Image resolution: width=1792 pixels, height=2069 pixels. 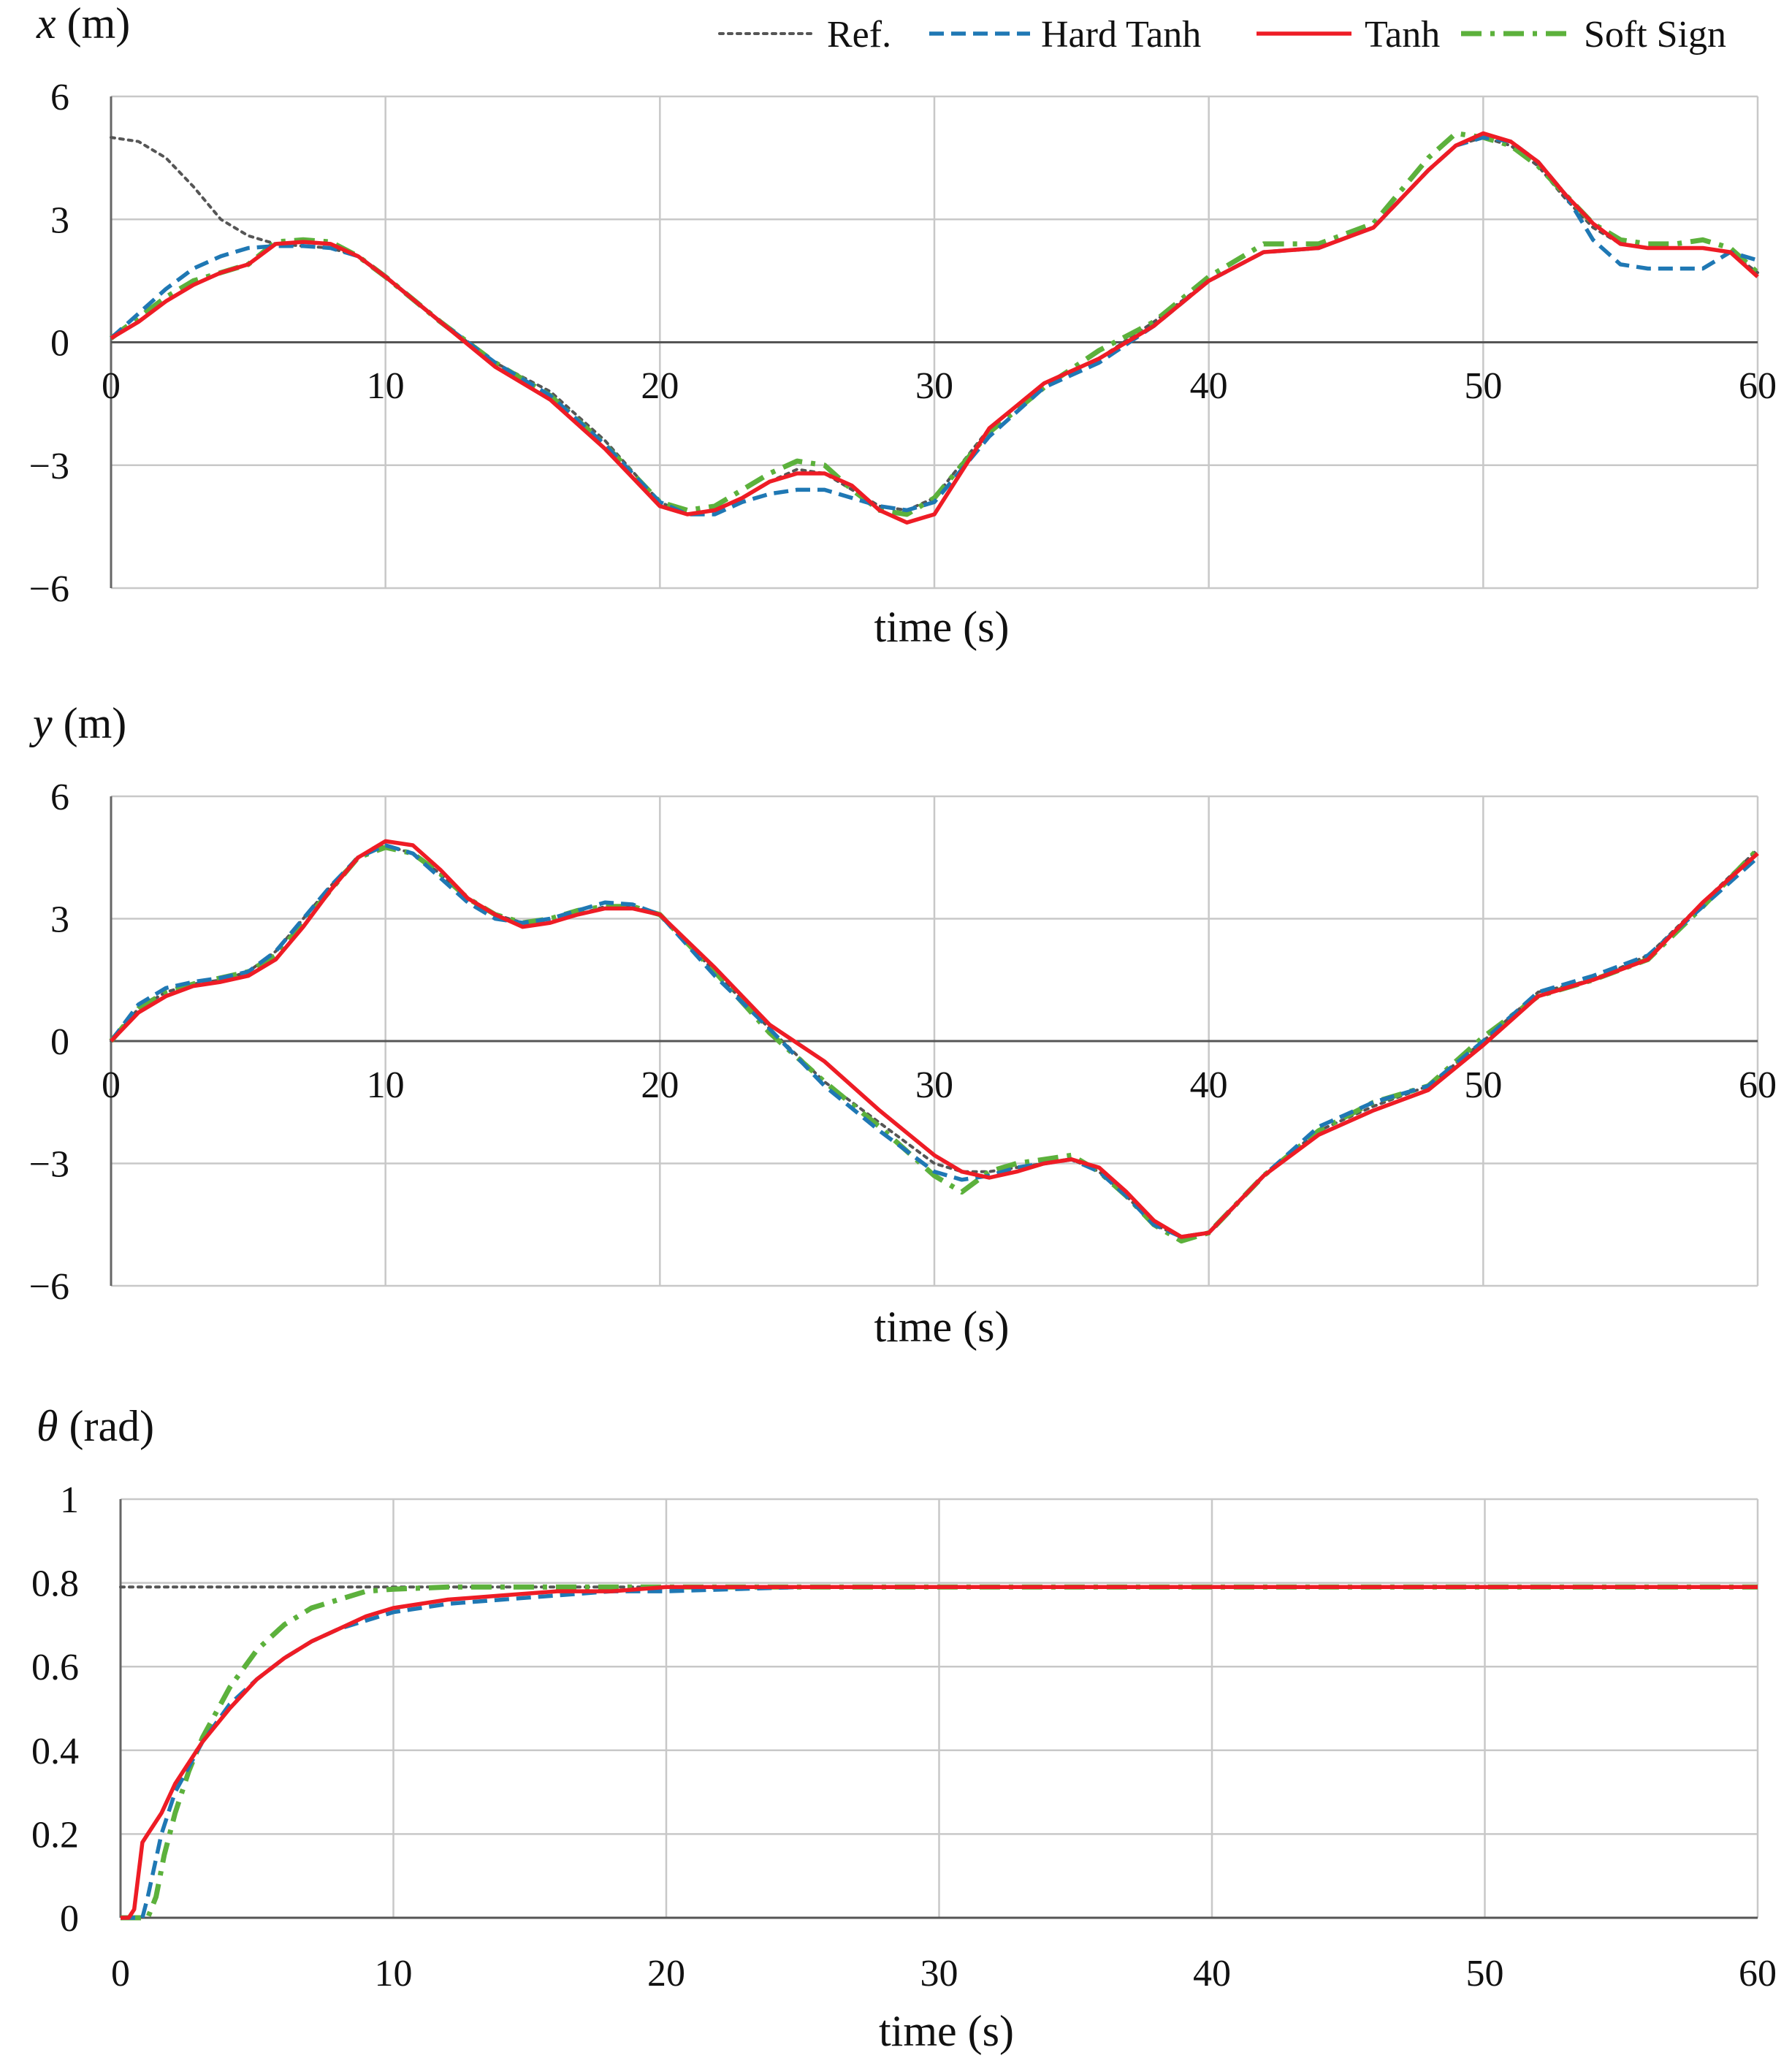 What do you see at coordinates (1222, 35) in the screenshot?
I see `legend: Ref. Hard Tanh Tanh Soft Sign` at bounding box center [1222, 35].